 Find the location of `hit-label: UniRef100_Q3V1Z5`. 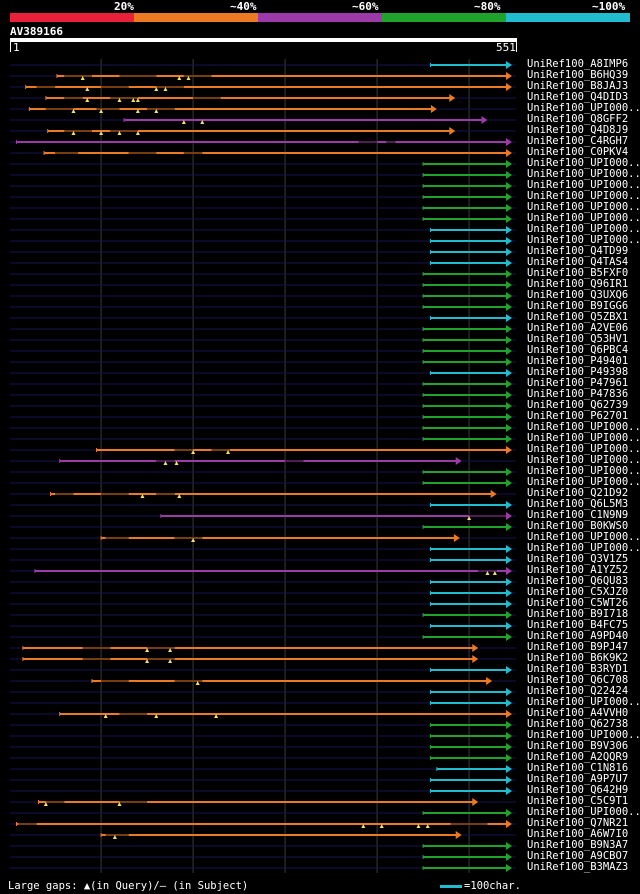

hit-label: UniRef100_Q3V1Z5 is located at coordinates (578, 559).